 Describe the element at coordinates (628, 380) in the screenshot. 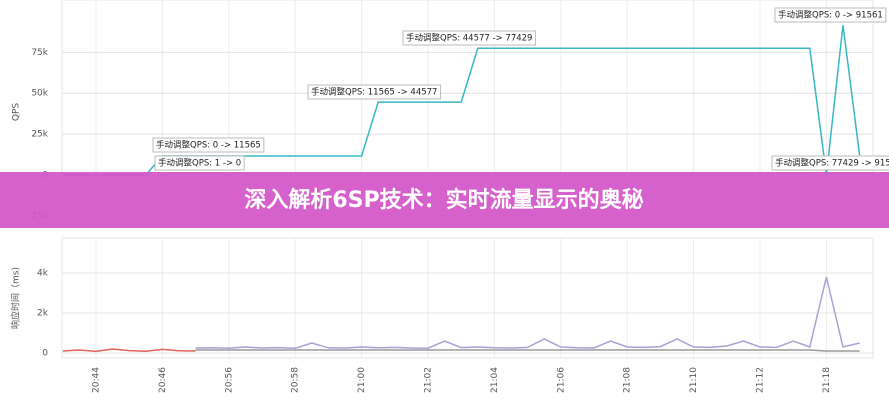

I see `x-tick-label: 21:08` at that location.